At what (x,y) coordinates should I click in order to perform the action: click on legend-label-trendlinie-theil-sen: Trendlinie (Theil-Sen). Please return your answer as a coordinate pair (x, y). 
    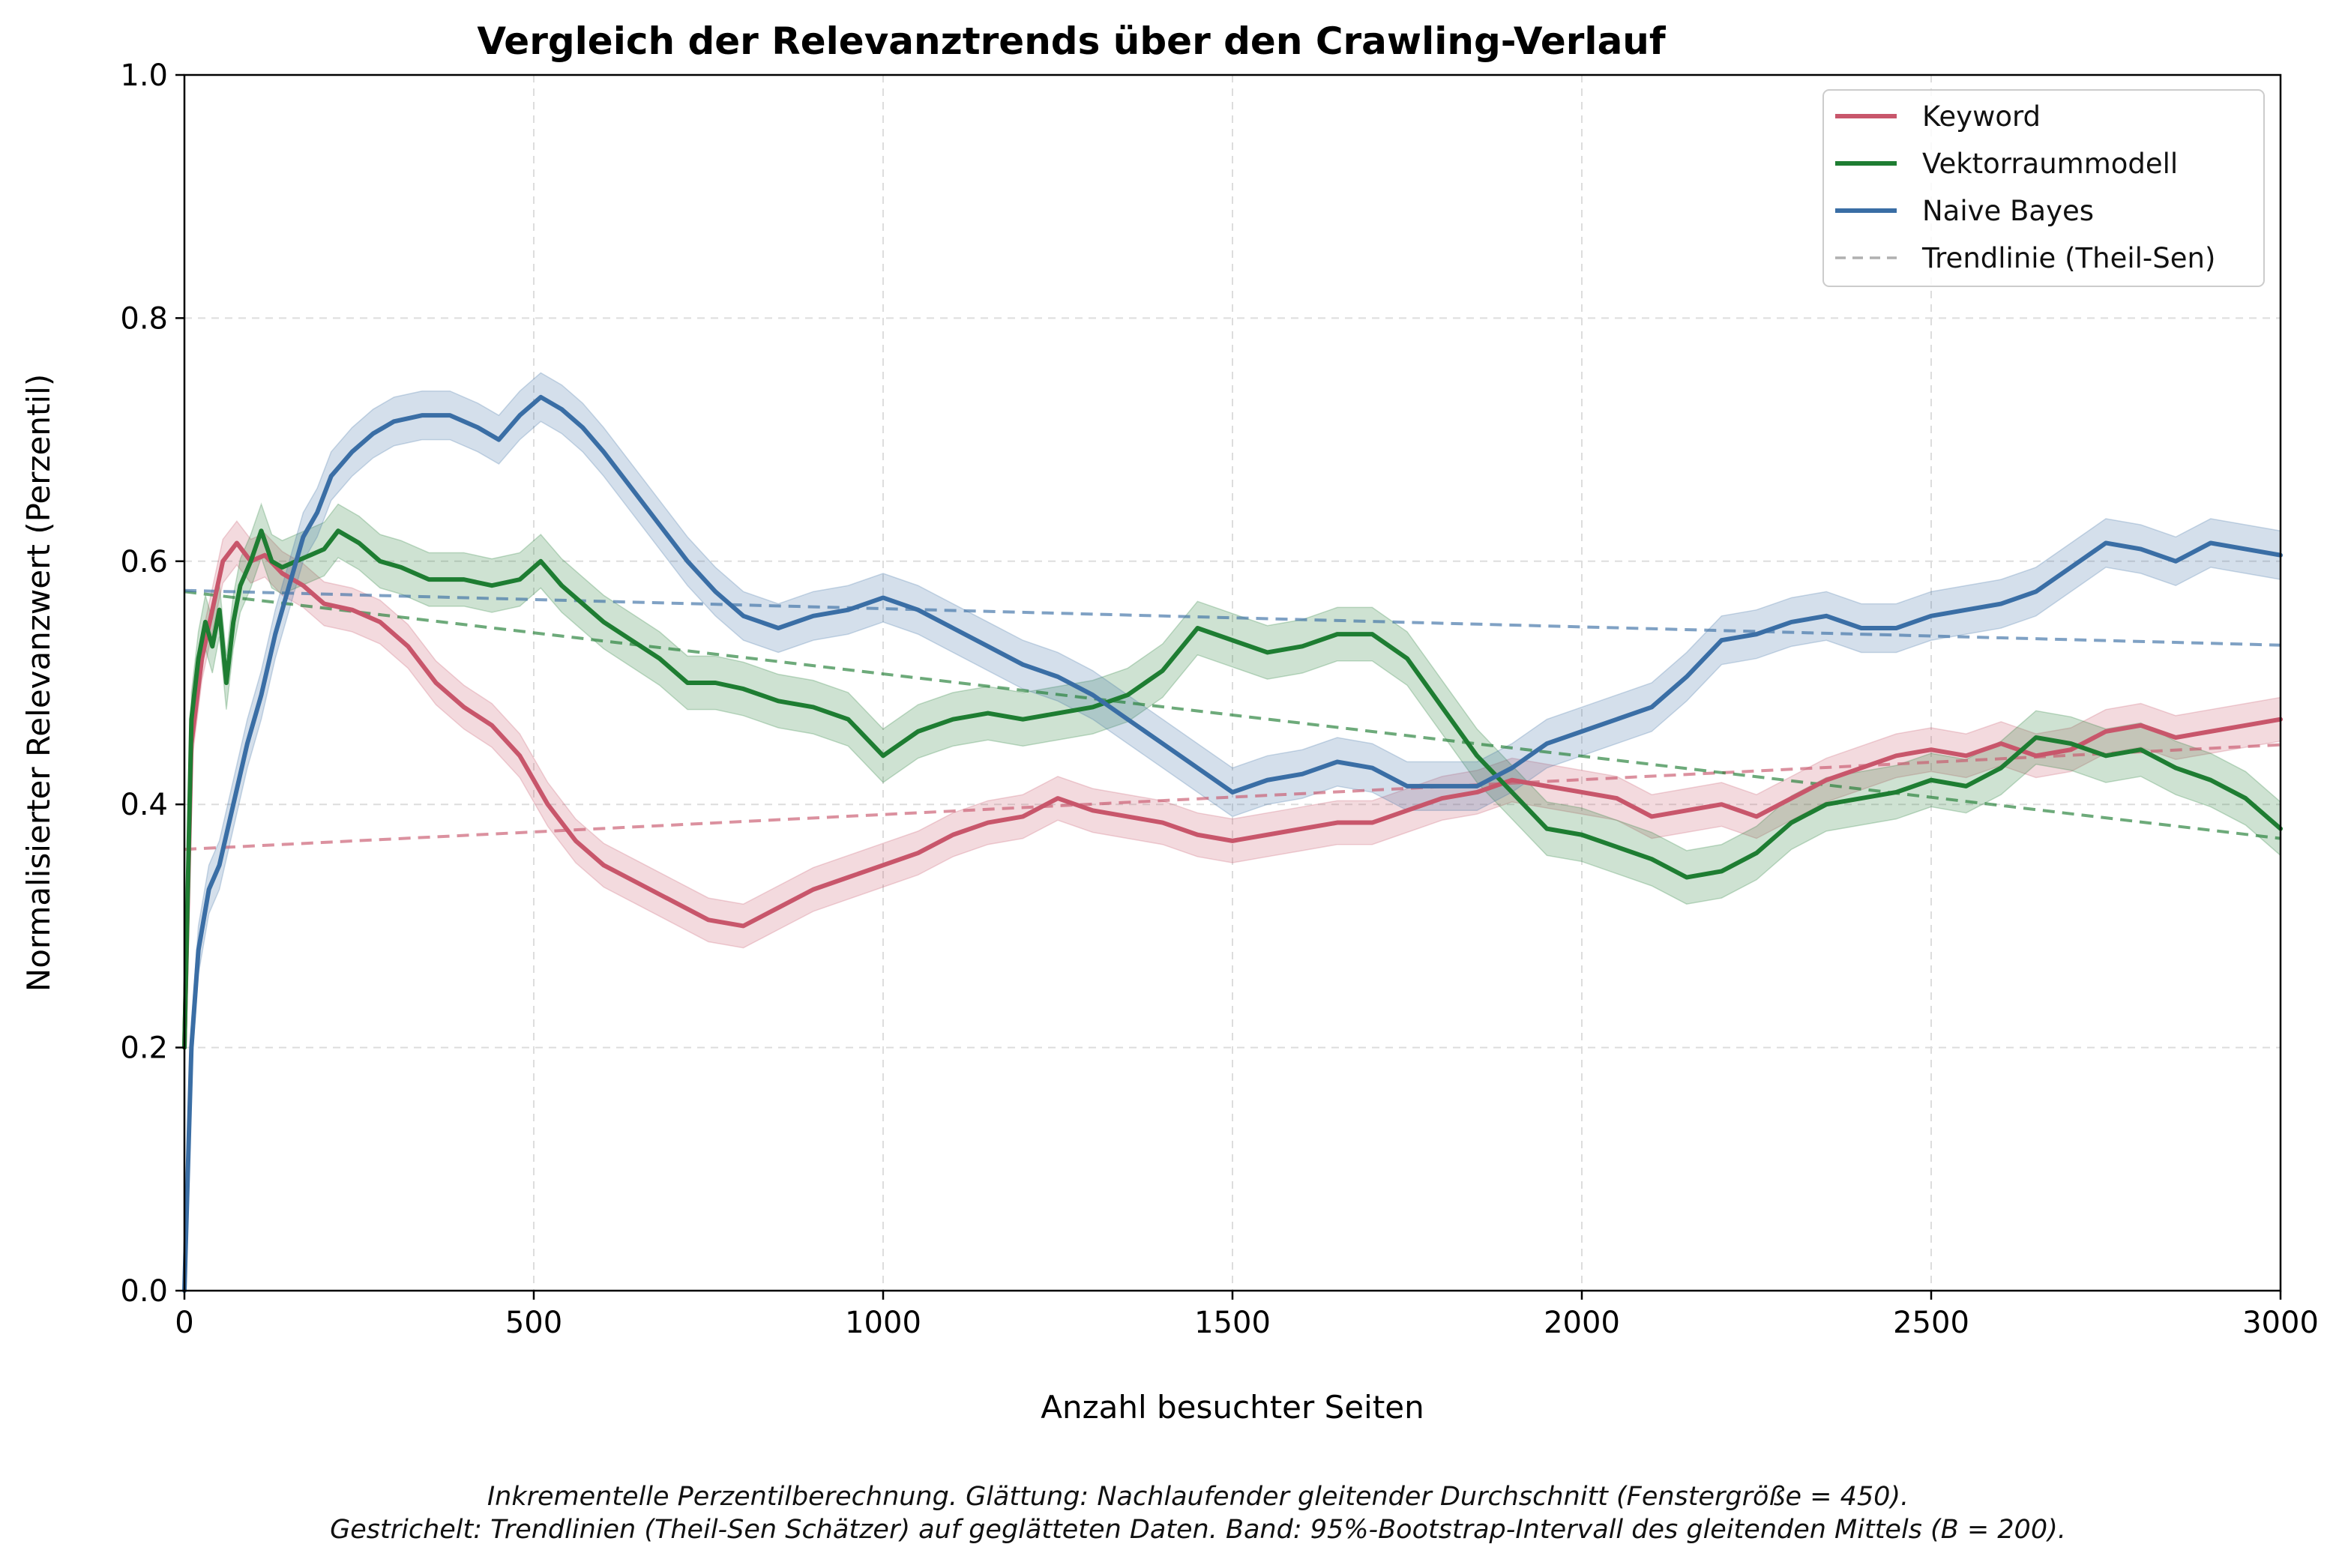
    Looking at the image, I should click on (2068, 258).